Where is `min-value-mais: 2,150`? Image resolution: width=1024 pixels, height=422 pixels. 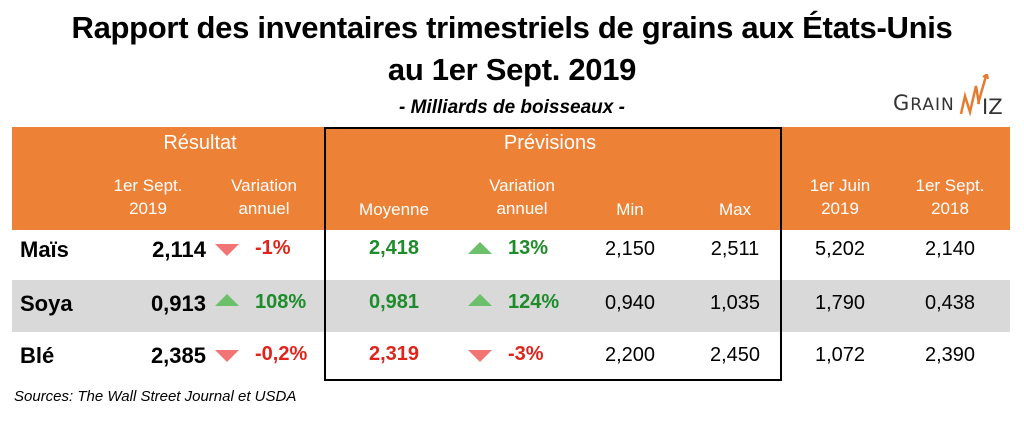 min-value-mais: 2,150 is located at coordinates (630, 249).